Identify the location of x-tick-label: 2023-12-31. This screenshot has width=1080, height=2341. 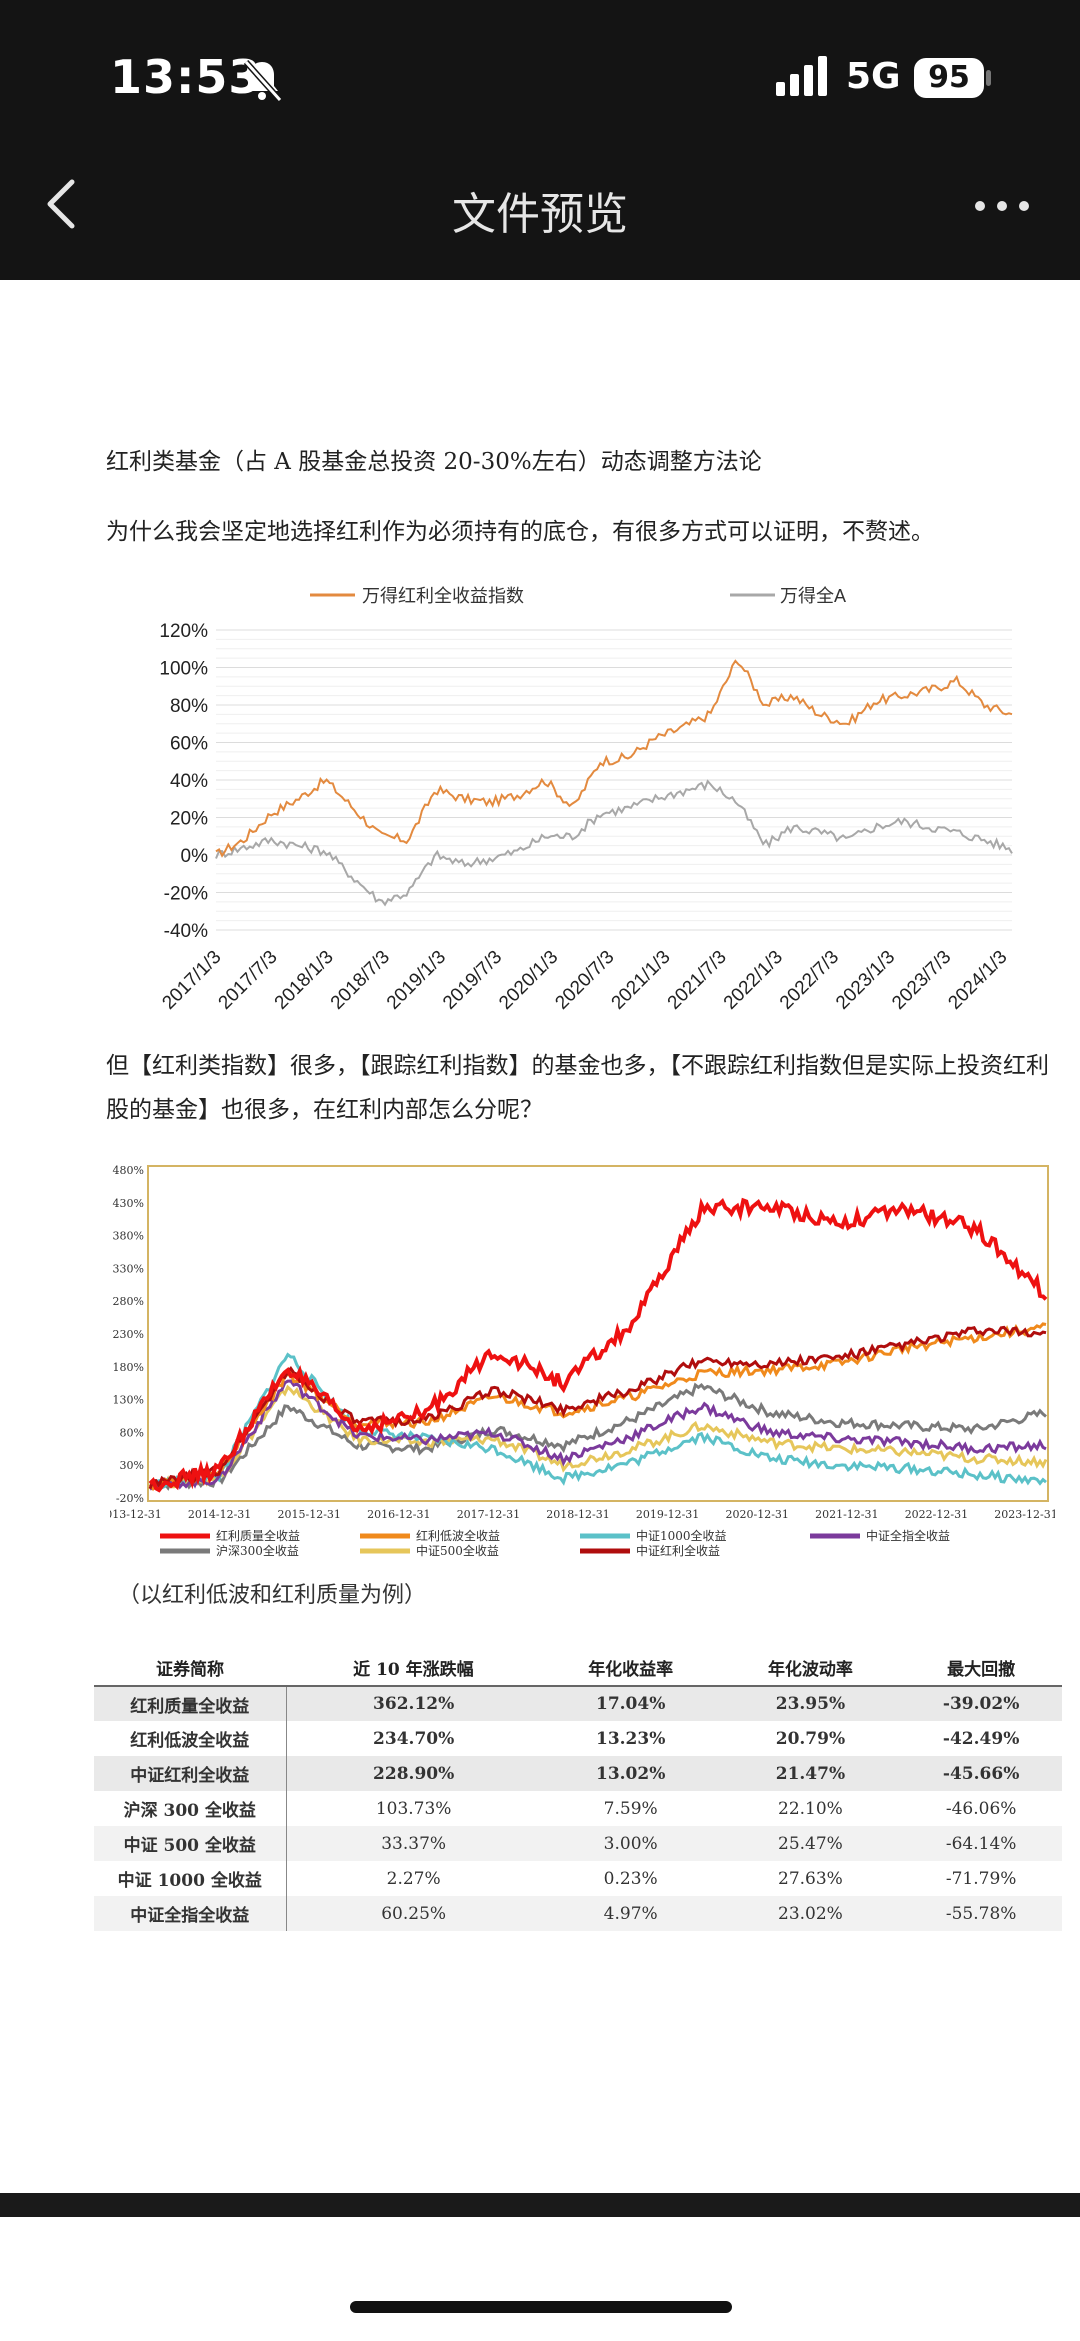
(1024, 1514).